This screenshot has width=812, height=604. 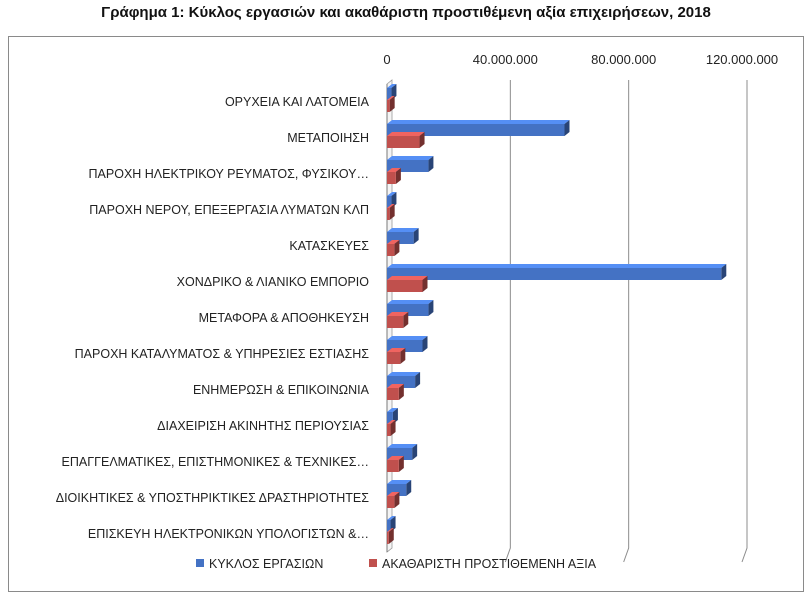 I want to click on x-tick-label: 40.000.000, so click(x=505, y=59).